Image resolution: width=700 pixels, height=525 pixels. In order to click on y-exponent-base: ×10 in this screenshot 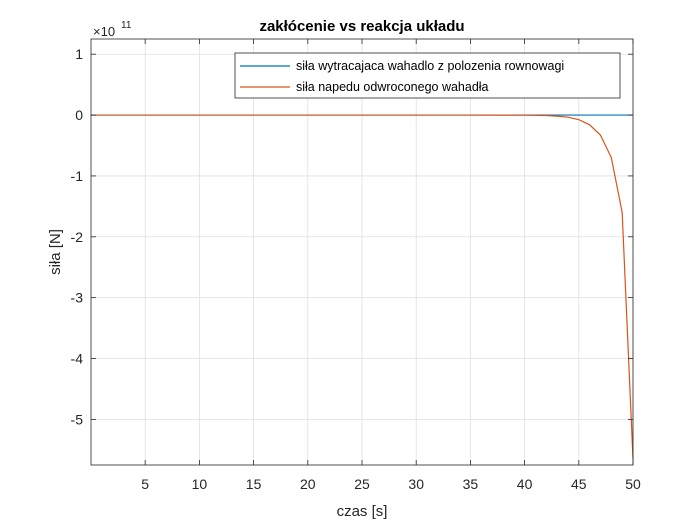, I will do `click(104, 31)`.